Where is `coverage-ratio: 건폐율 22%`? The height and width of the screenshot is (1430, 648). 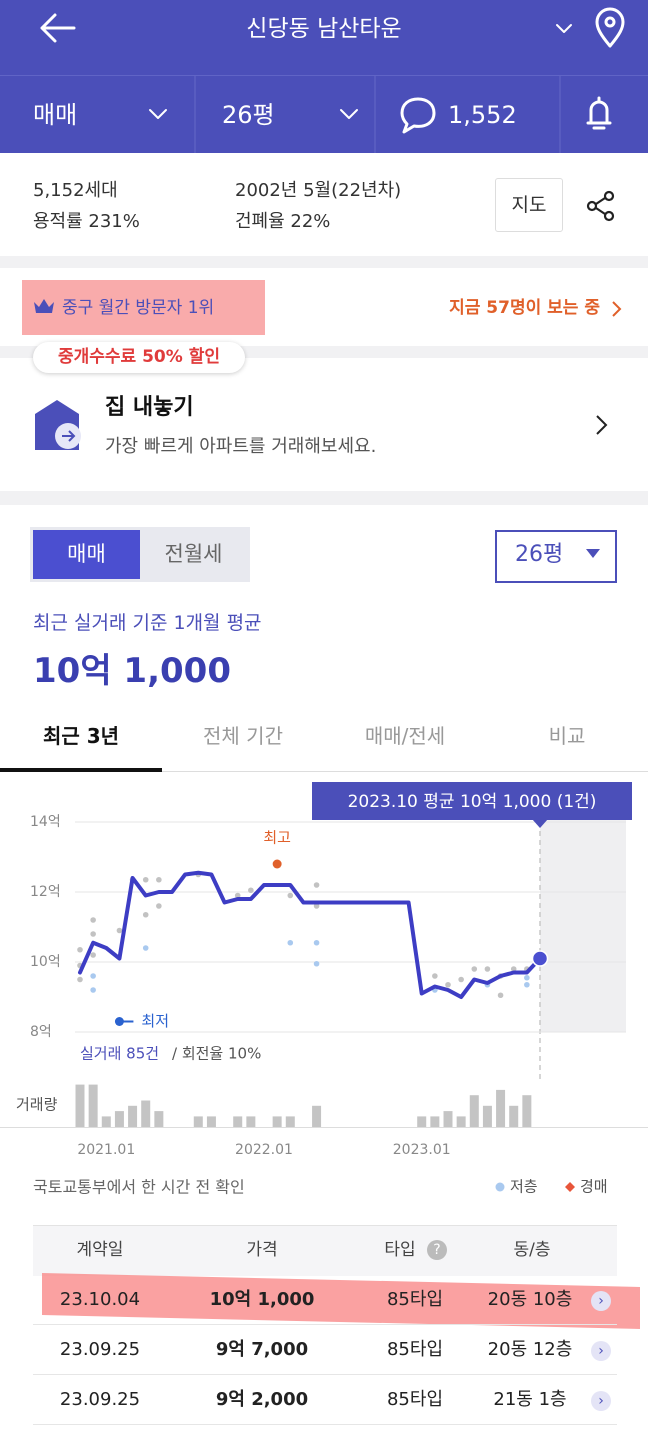
coverage-ratio: 건폐율 22% is located at coordinates (283, 221).